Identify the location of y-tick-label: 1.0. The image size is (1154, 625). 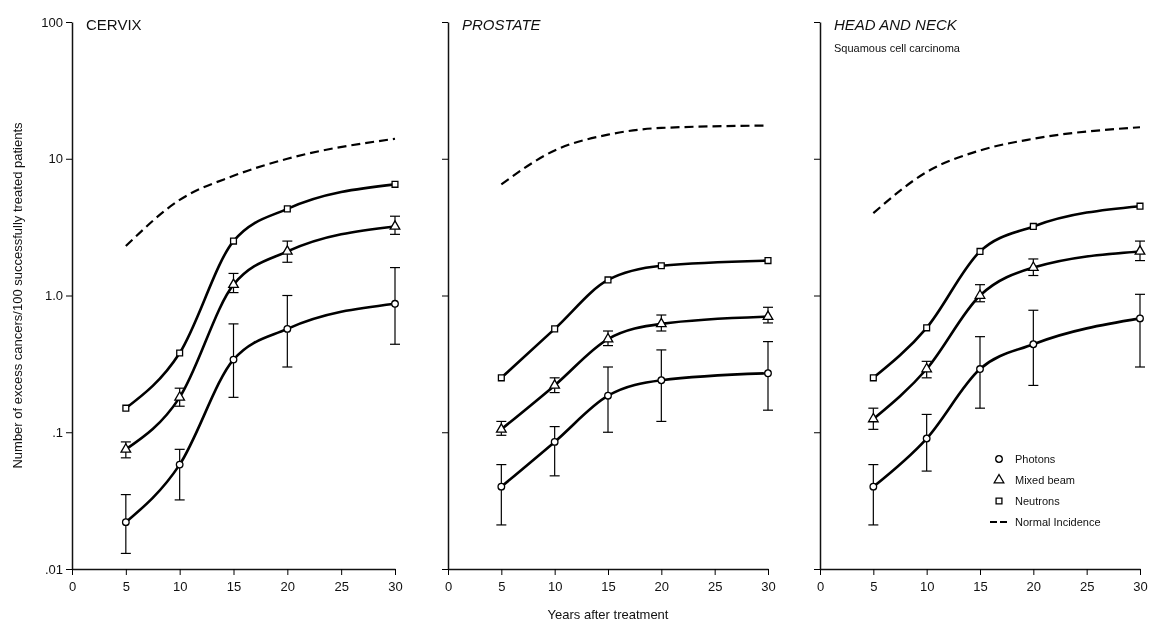
(53, 296).